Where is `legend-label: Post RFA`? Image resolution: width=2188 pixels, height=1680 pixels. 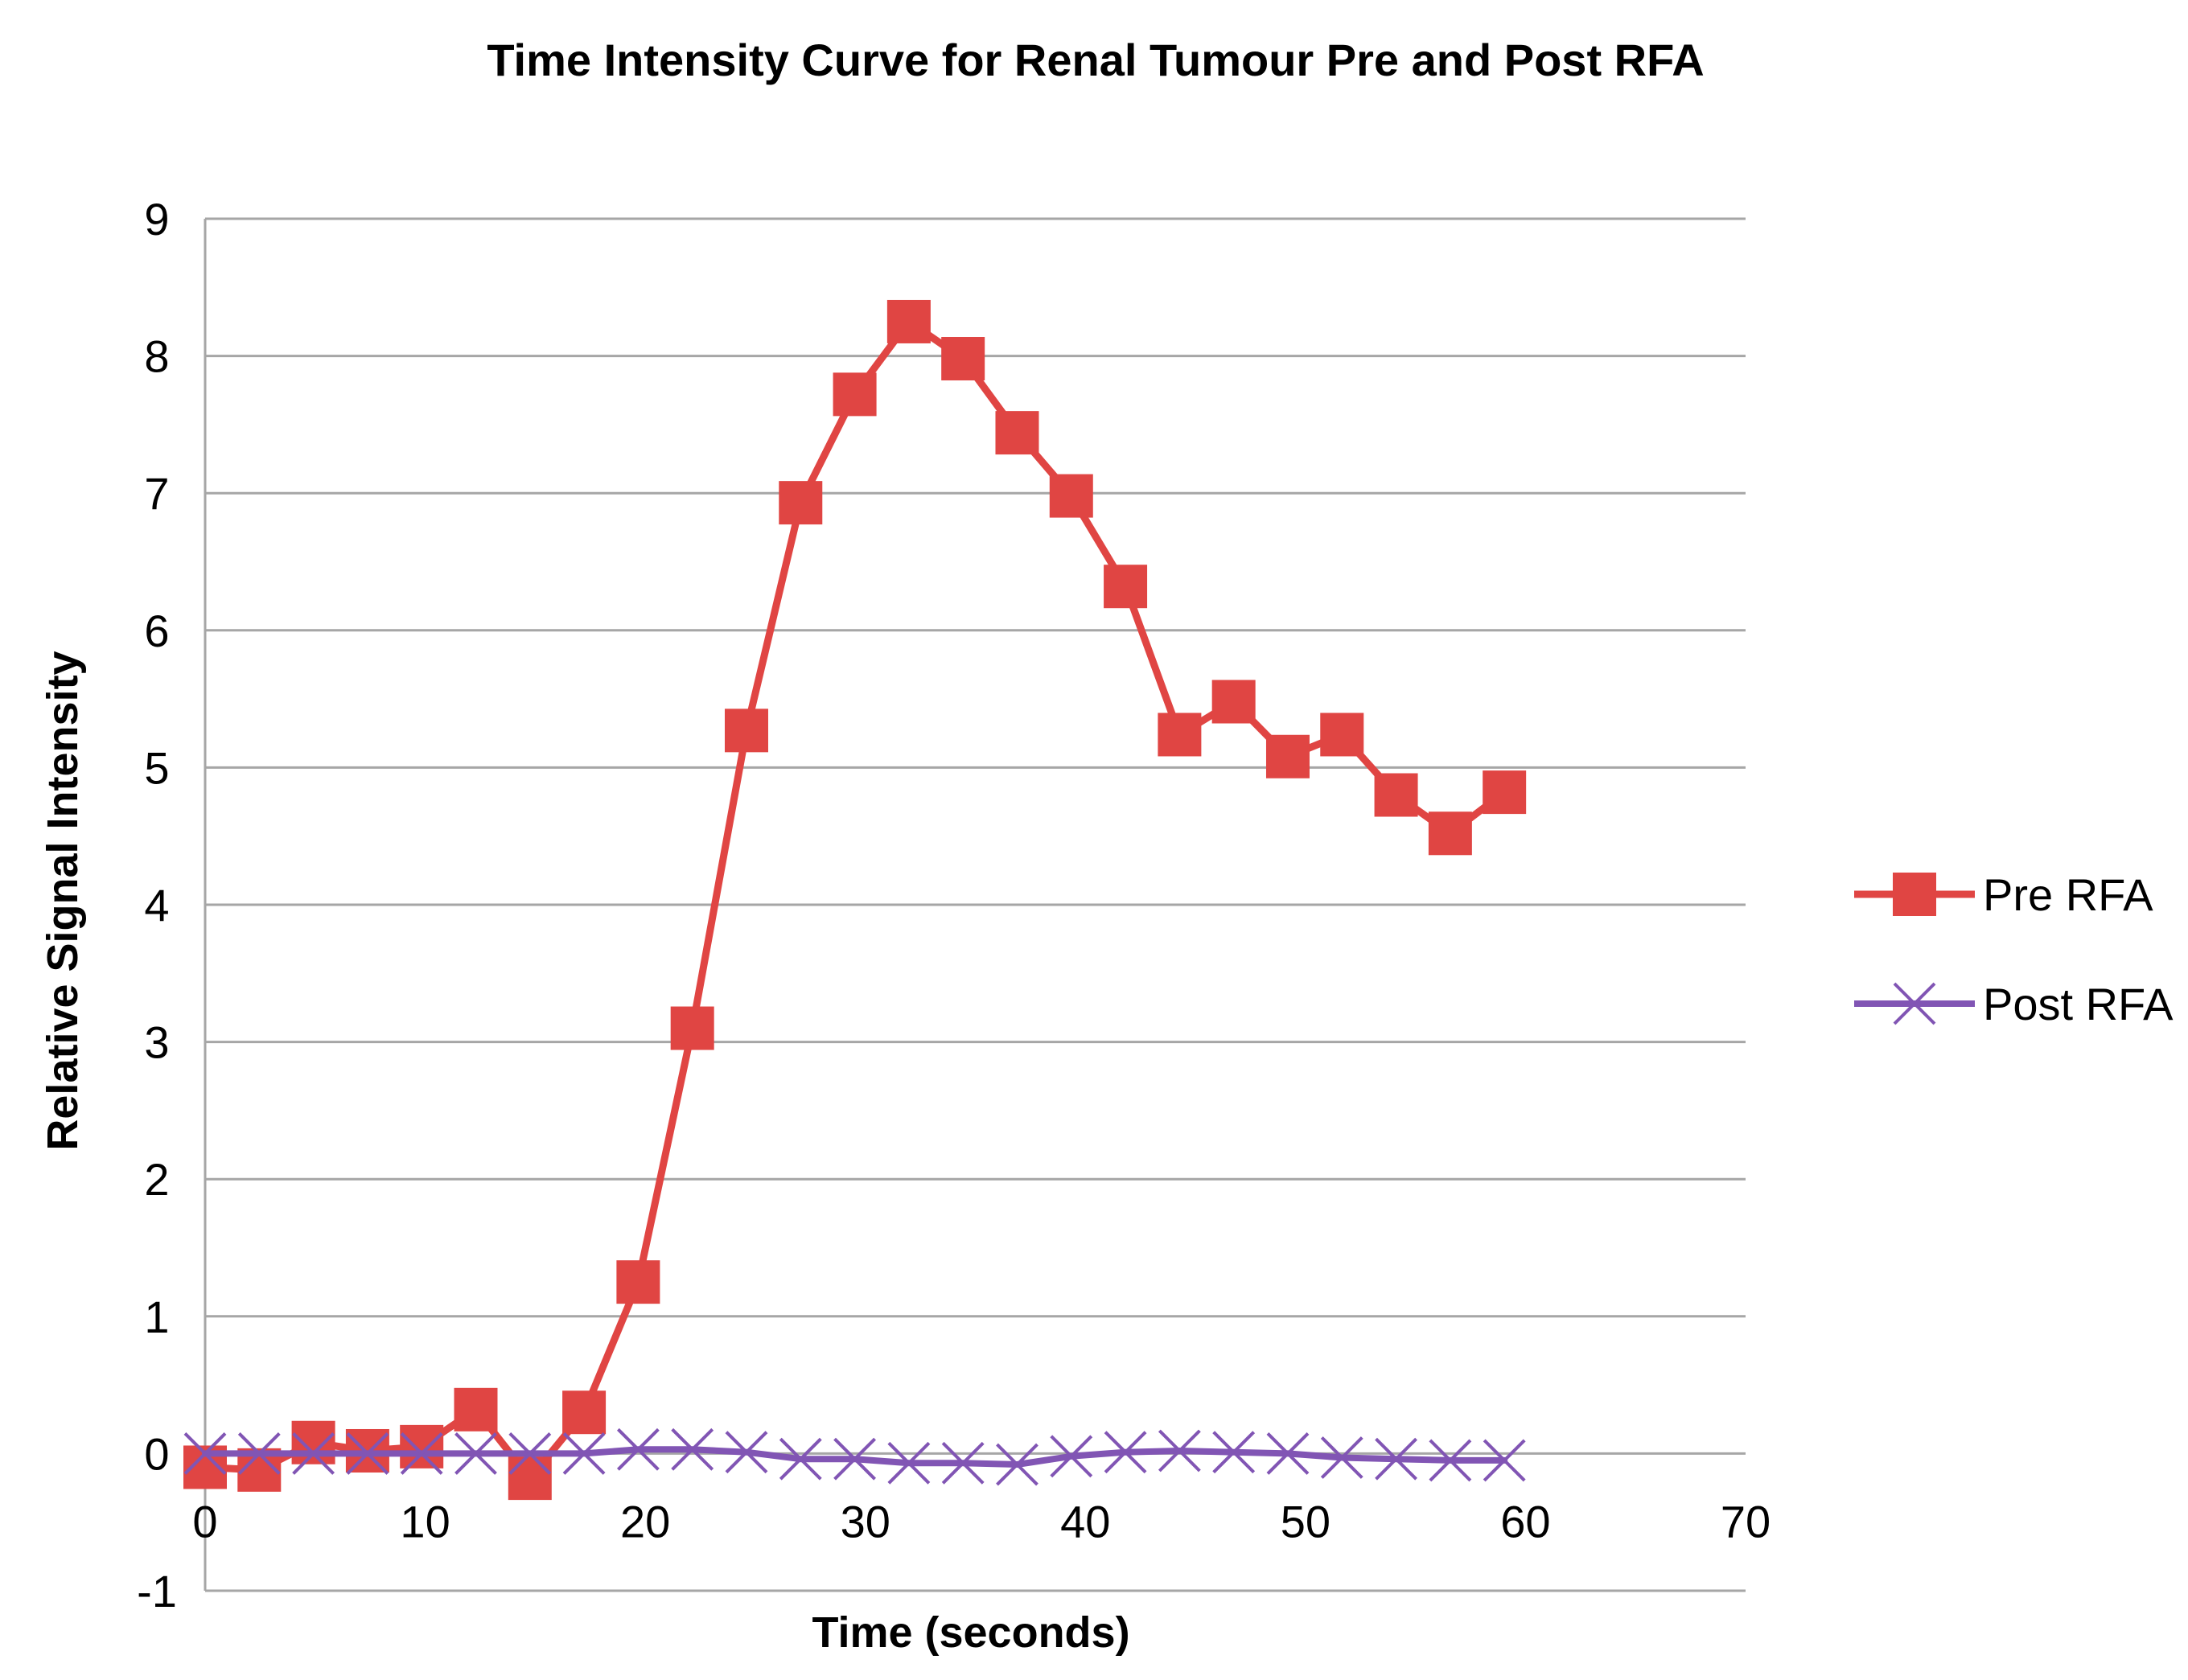 legend-label: Post RFA is located at coordinates (2078, 1004).